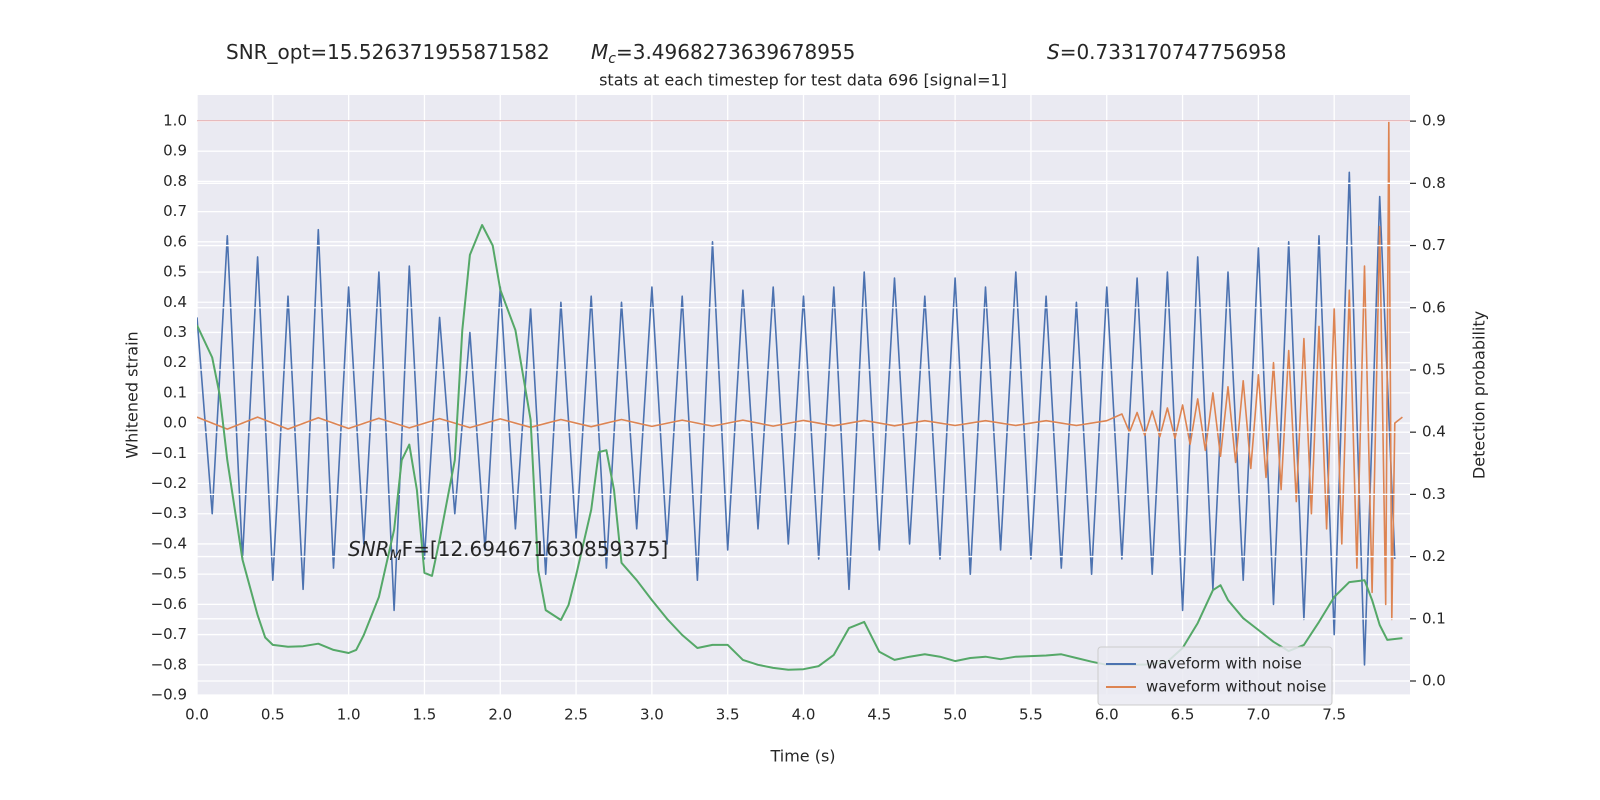  Describe the element at coordinates (175, 302) in the screenshot. I see `y-tick-label: 0.4` at that location.